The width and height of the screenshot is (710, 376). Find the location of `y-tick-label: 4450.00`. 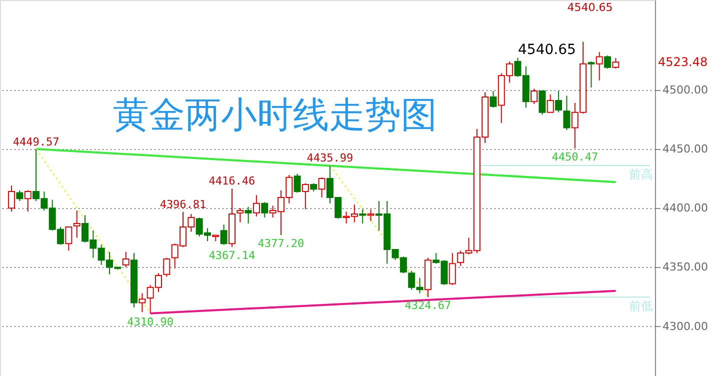

y-tick-label: 4450.00 is located at coordinates (685, 149).